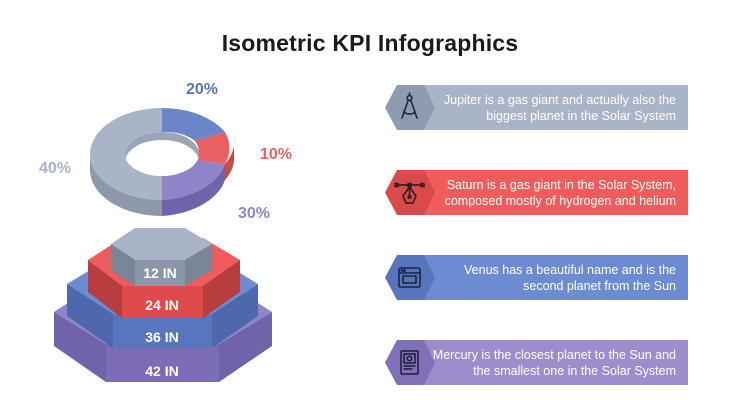  I want to click on tier-24-side-right, so click(221, 289).